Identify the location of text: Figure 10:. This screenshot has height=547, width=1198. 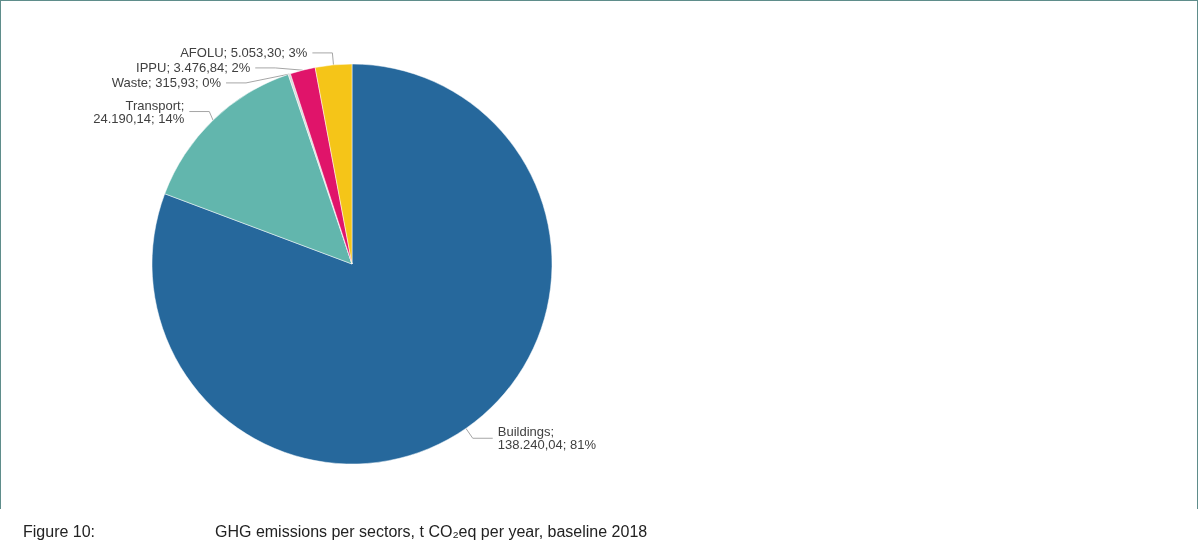
(59, 531).